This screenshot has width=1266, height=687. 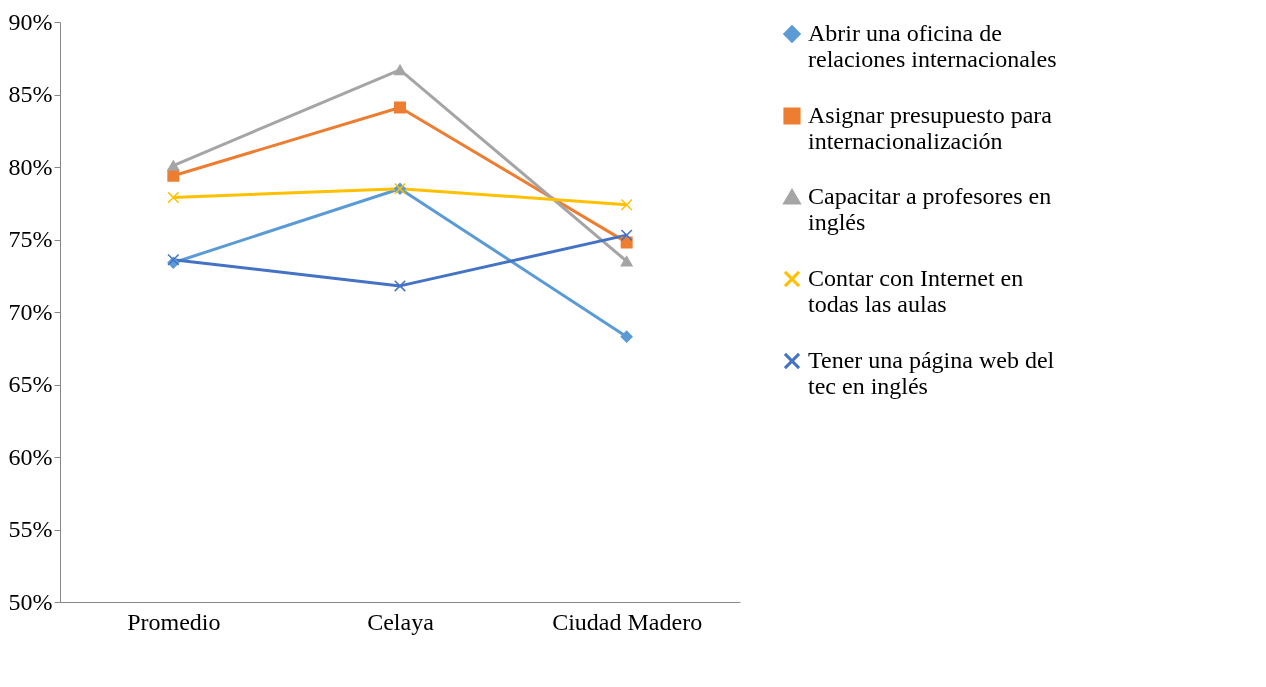 I want to click on y-tick-label: 75%, so click(x=30, y=239).